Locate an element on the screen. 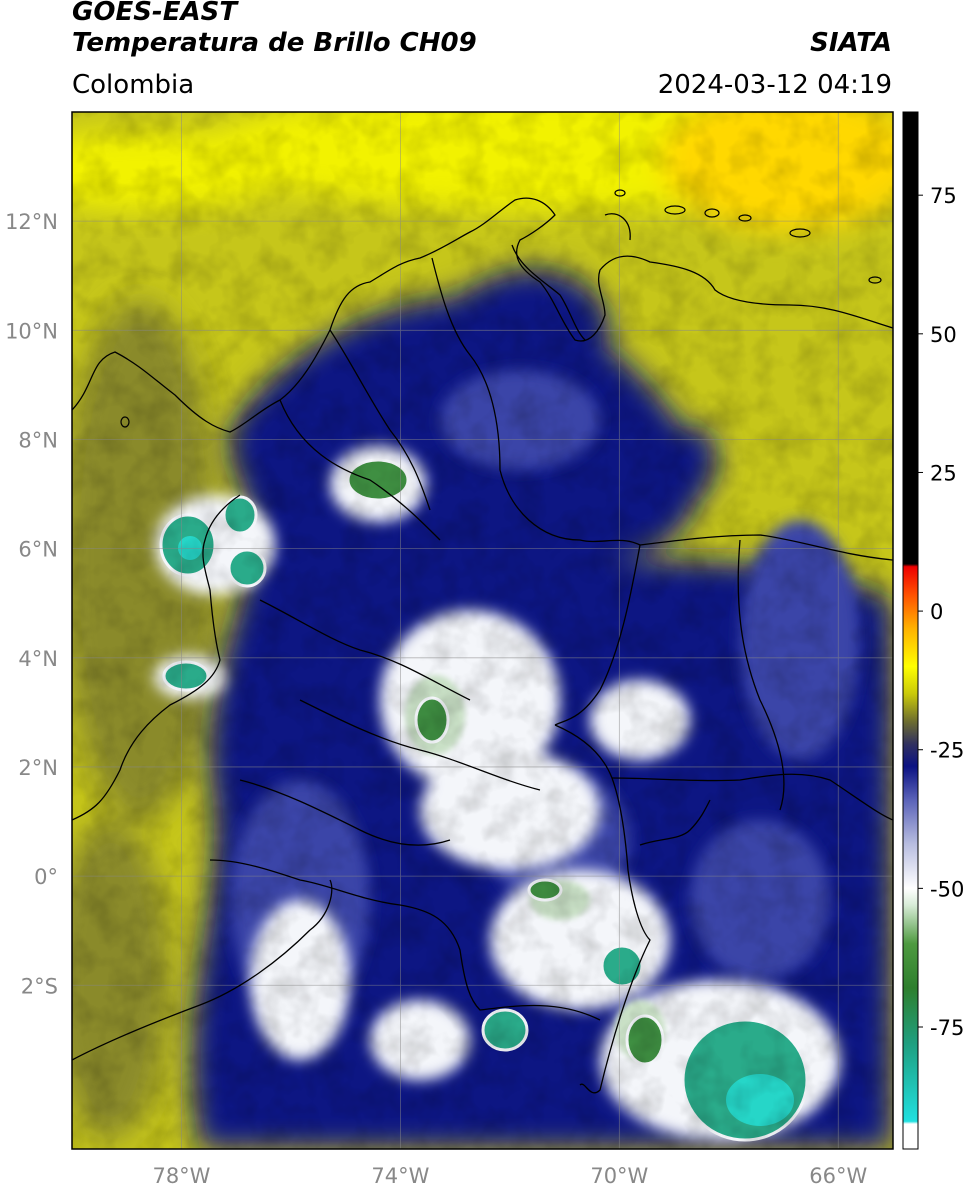  product-title: Temperatura de Brillo CH09 is located at coordinates (274, 43).